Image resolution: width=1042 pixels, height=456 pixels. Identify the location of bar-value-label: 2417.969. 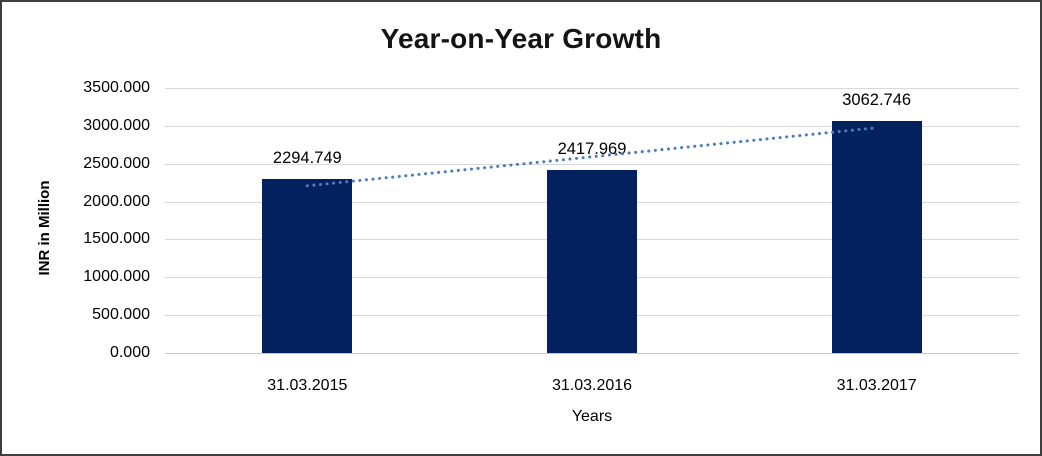
(592, 148).